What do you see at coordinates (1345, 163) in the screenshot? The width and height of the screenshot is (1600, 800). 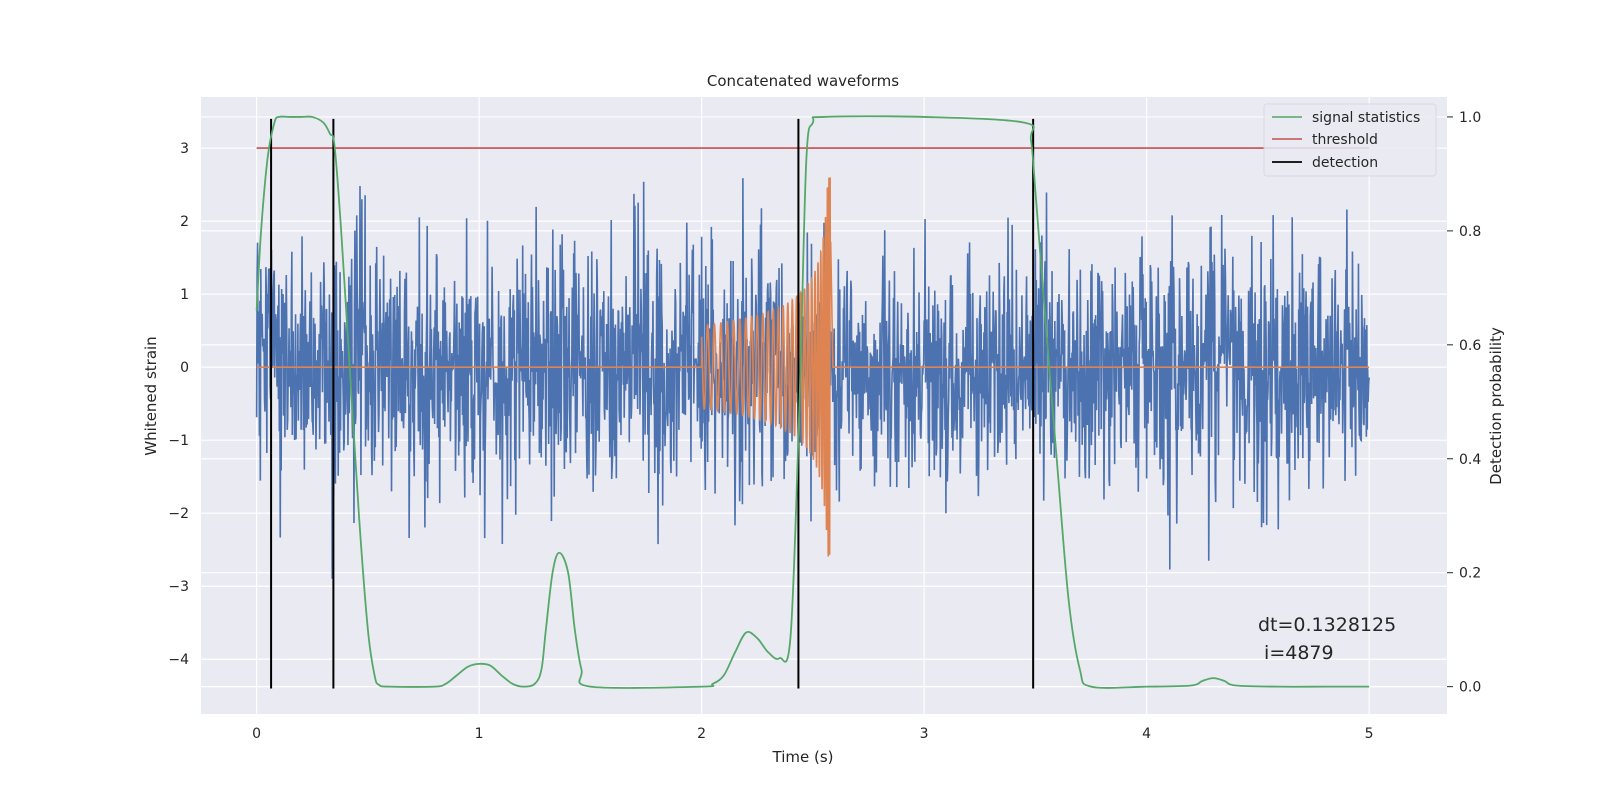 I see `legend-label-detection: detection` at bounding box center [1345, 163].